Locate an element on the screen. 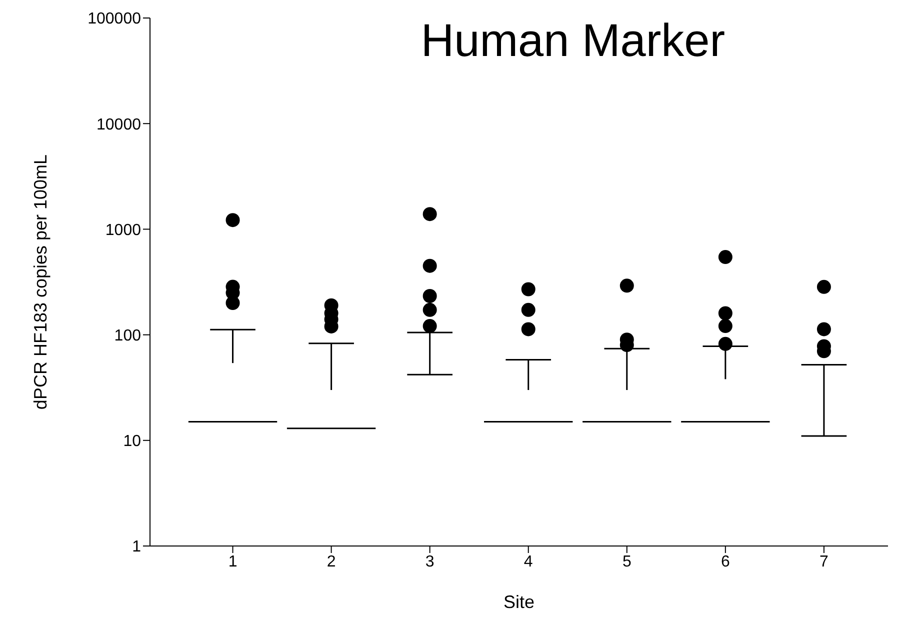  y-tick-label: 1 is located at coordinates (137, 547).